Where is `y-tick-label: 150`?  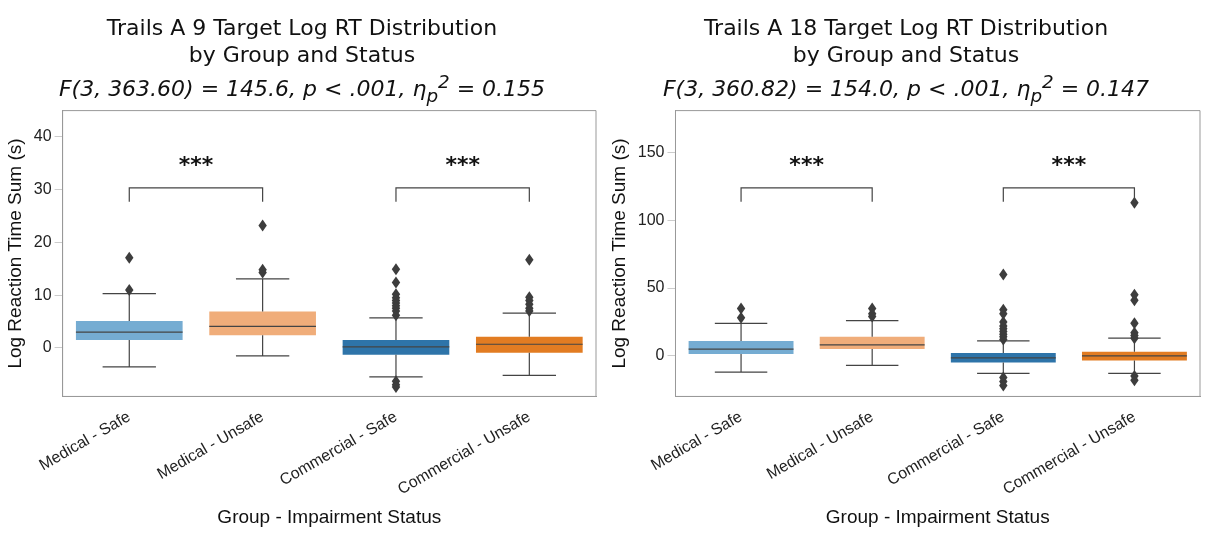 y-tick-label: 150 is located at coordinates (651, 151).